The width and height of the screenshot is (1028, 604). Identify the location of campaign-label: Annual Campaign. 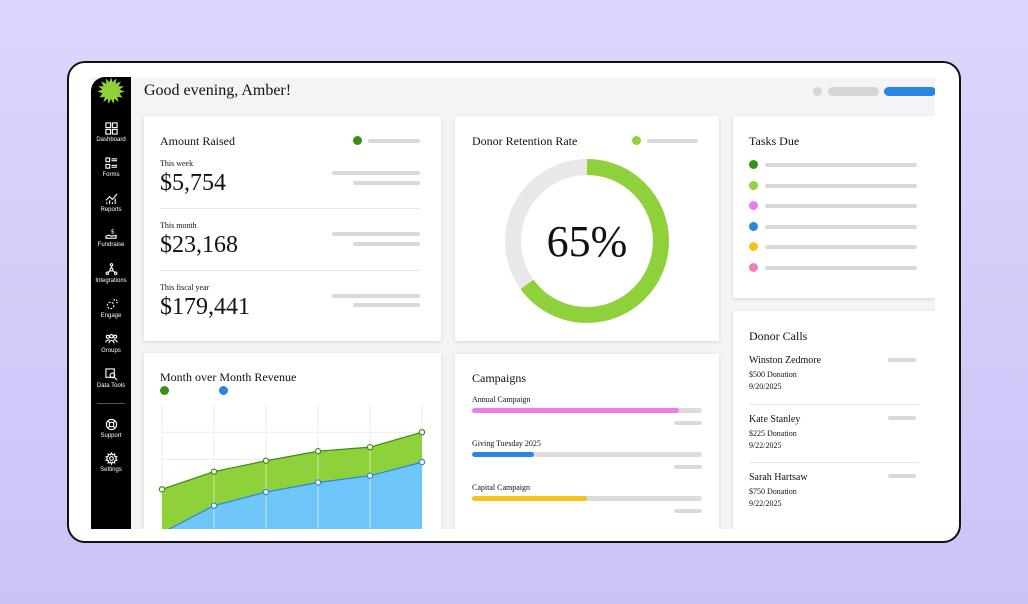
(501, 399).